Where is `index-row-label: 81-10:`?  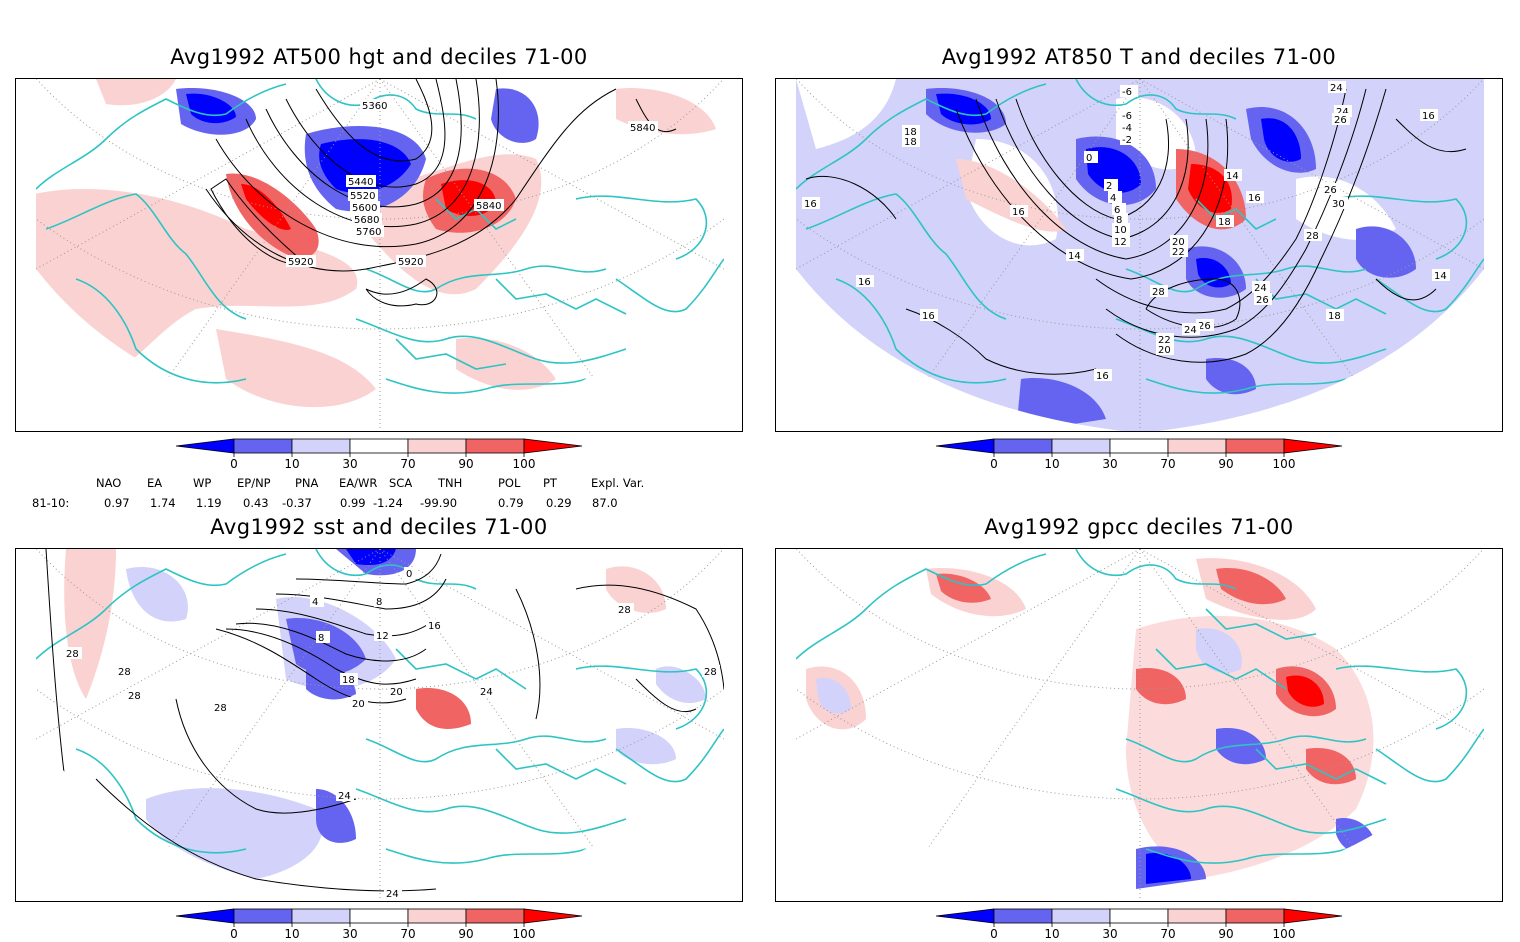 index-row-label: 81-10: is located at coordinates (51, 503).